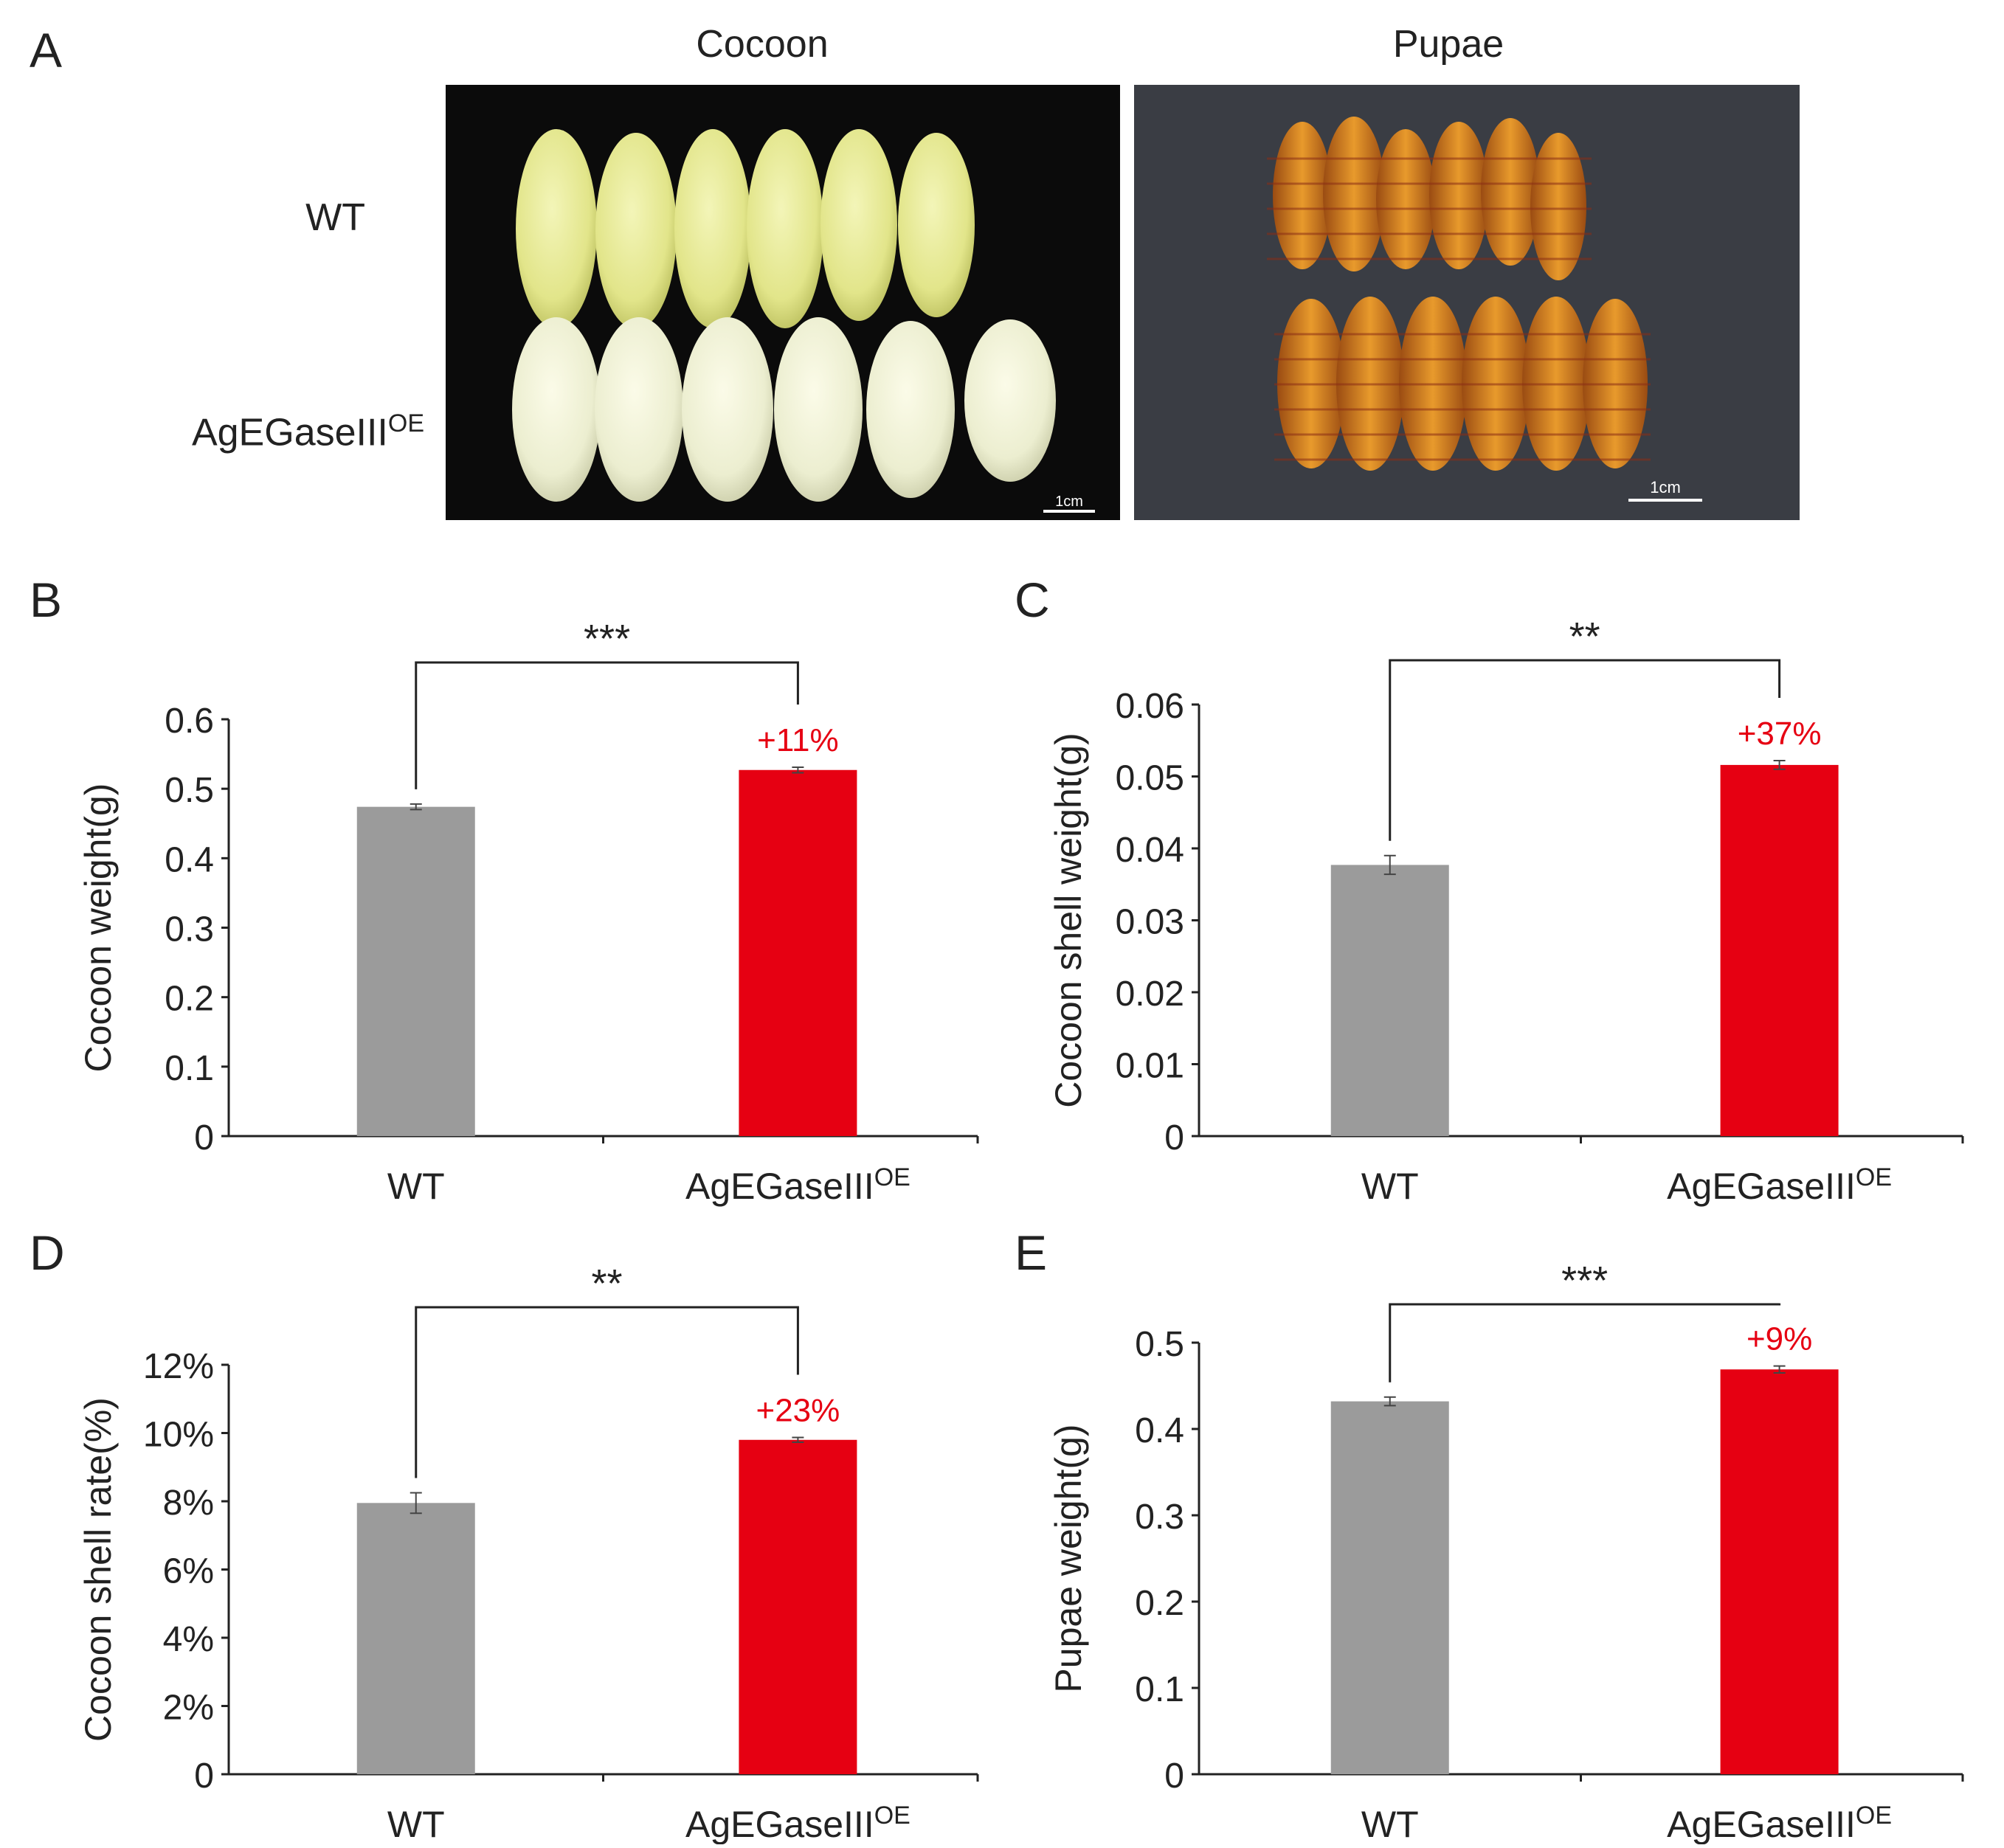 This screenshot has width=2004, height=1848. Describe the element at coordinates (98, 1569) in the screenshot. I see `y-axis-title: Cocoon shell rate(%)` at that location.